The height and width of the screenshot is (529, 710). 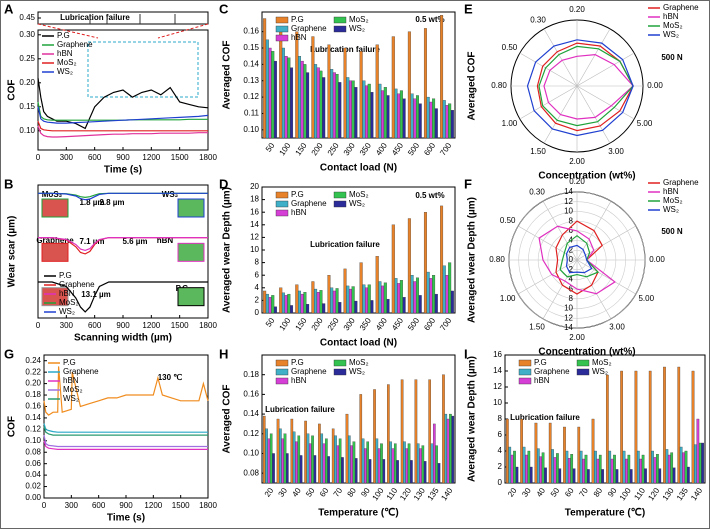 What do you see at coordinates (577, 181) in the screenshot?
I see `angle-label: 0.20` at bounding box center [577, 181].